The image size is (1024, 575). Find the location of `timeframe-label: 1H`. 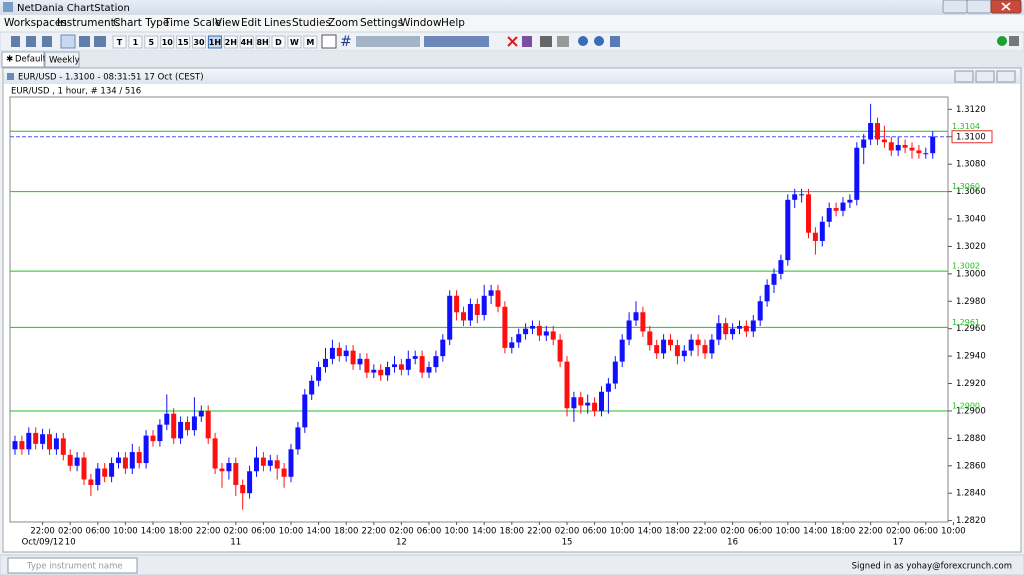

timeframe-label: 1H is located at coordinates (215, 42).